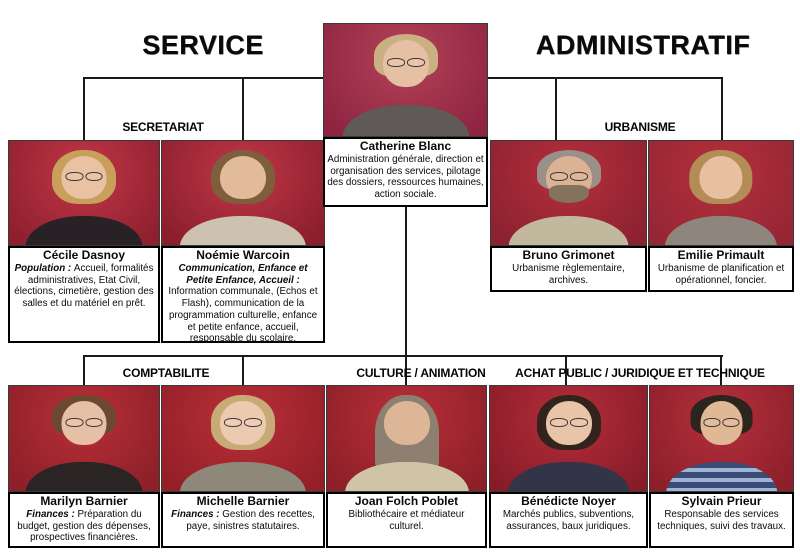  I want to click on connector-drop-michelle, so click(243, 371).